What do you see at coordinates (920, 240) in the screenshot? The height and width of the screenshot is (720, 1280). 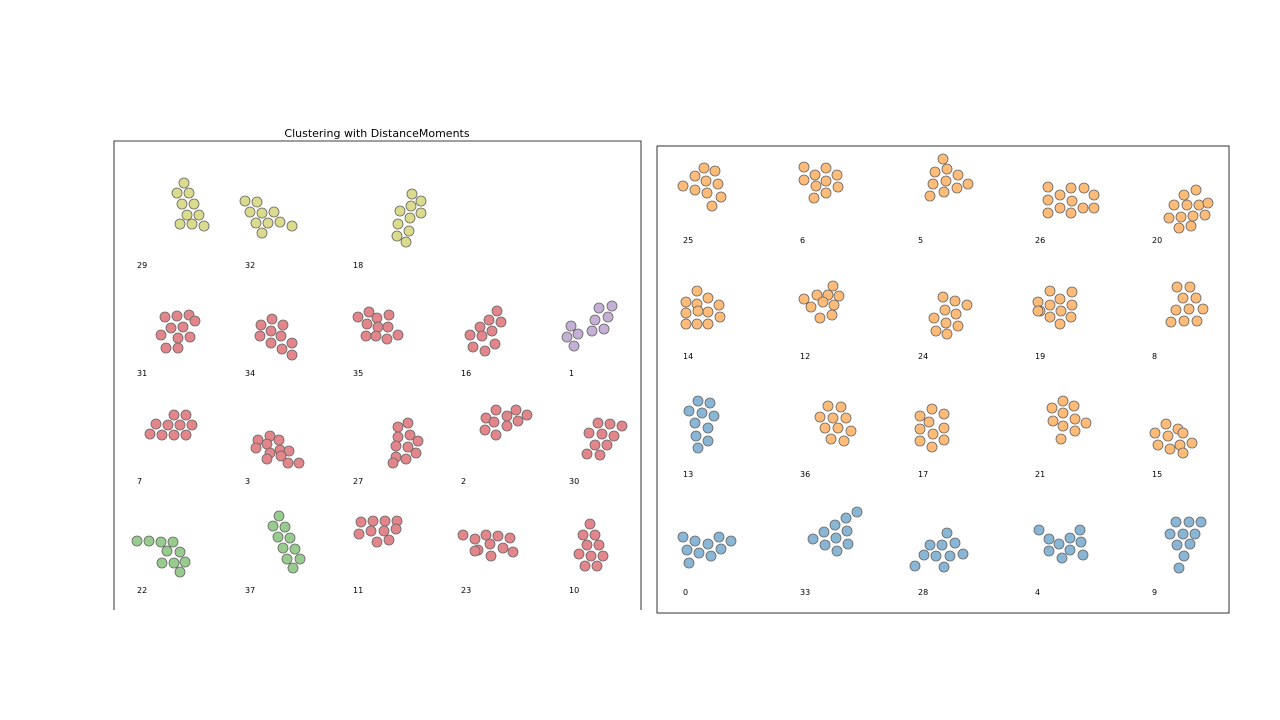 I see `cluster-label: 5` at bounding box center [920, 240].